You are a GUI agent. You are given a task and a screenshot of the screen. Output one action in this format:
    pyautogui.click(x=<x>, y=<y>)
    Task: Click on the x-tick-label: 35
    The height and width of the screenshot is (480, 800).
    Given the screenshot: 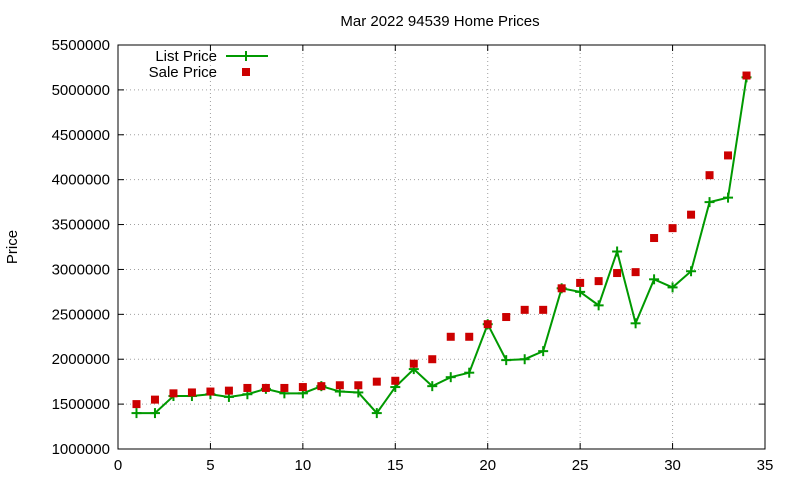 What is the action you would take?
    pyautogui.click(x=765, y=465)
    